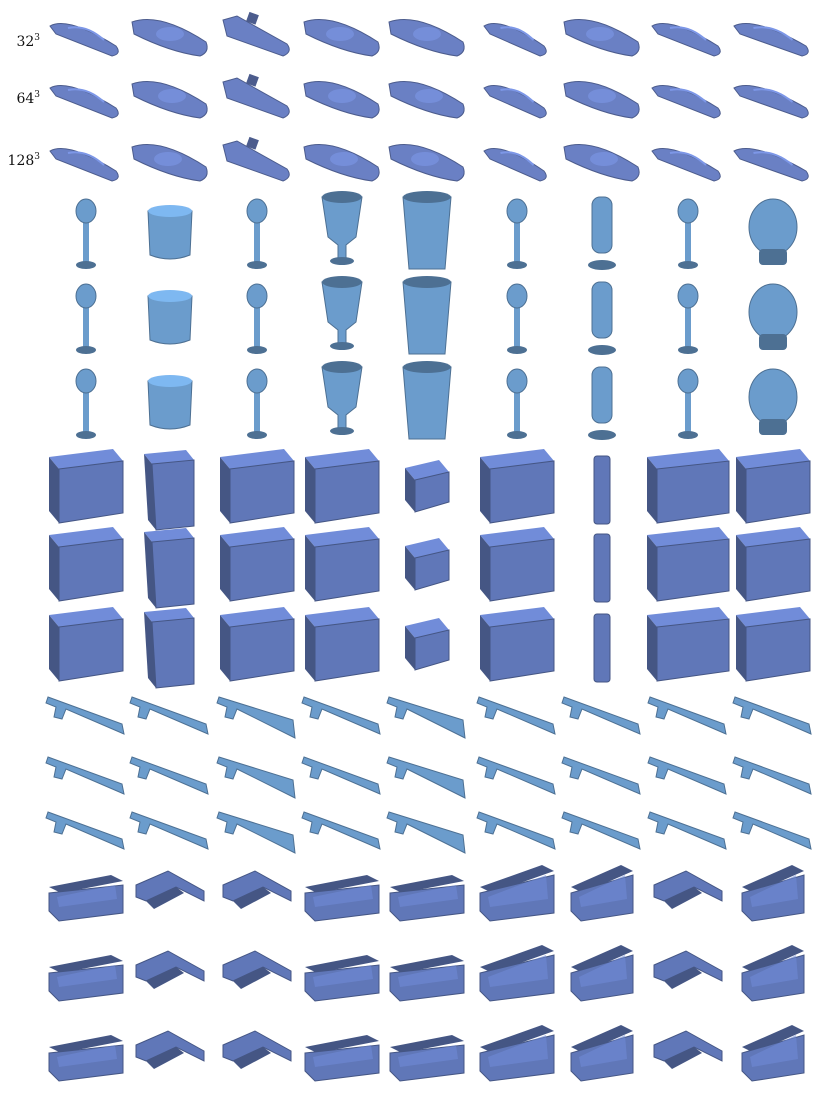 The height and width of the screenshot is (1106, 829). What do you see at coordinates (773, 893) in the screenshot?
I see `shape-sofas-res1-col9` at bounding box center [773, 893].